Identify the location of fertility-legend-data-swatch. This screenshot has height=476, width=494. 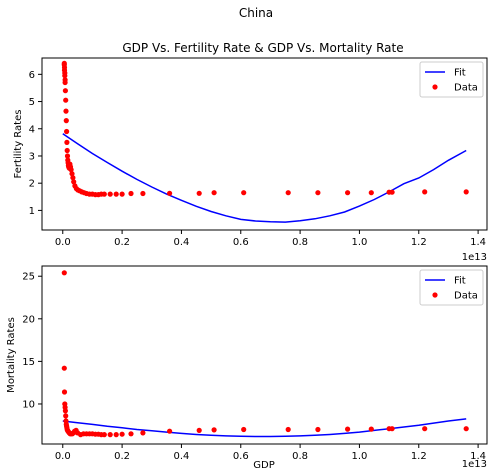
(435, 87).